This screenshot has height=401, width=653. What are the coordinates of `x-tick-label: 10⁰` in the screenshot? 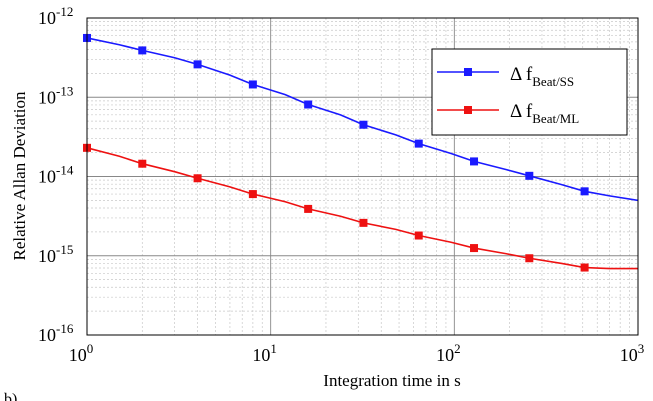 It's located at (81, 353).